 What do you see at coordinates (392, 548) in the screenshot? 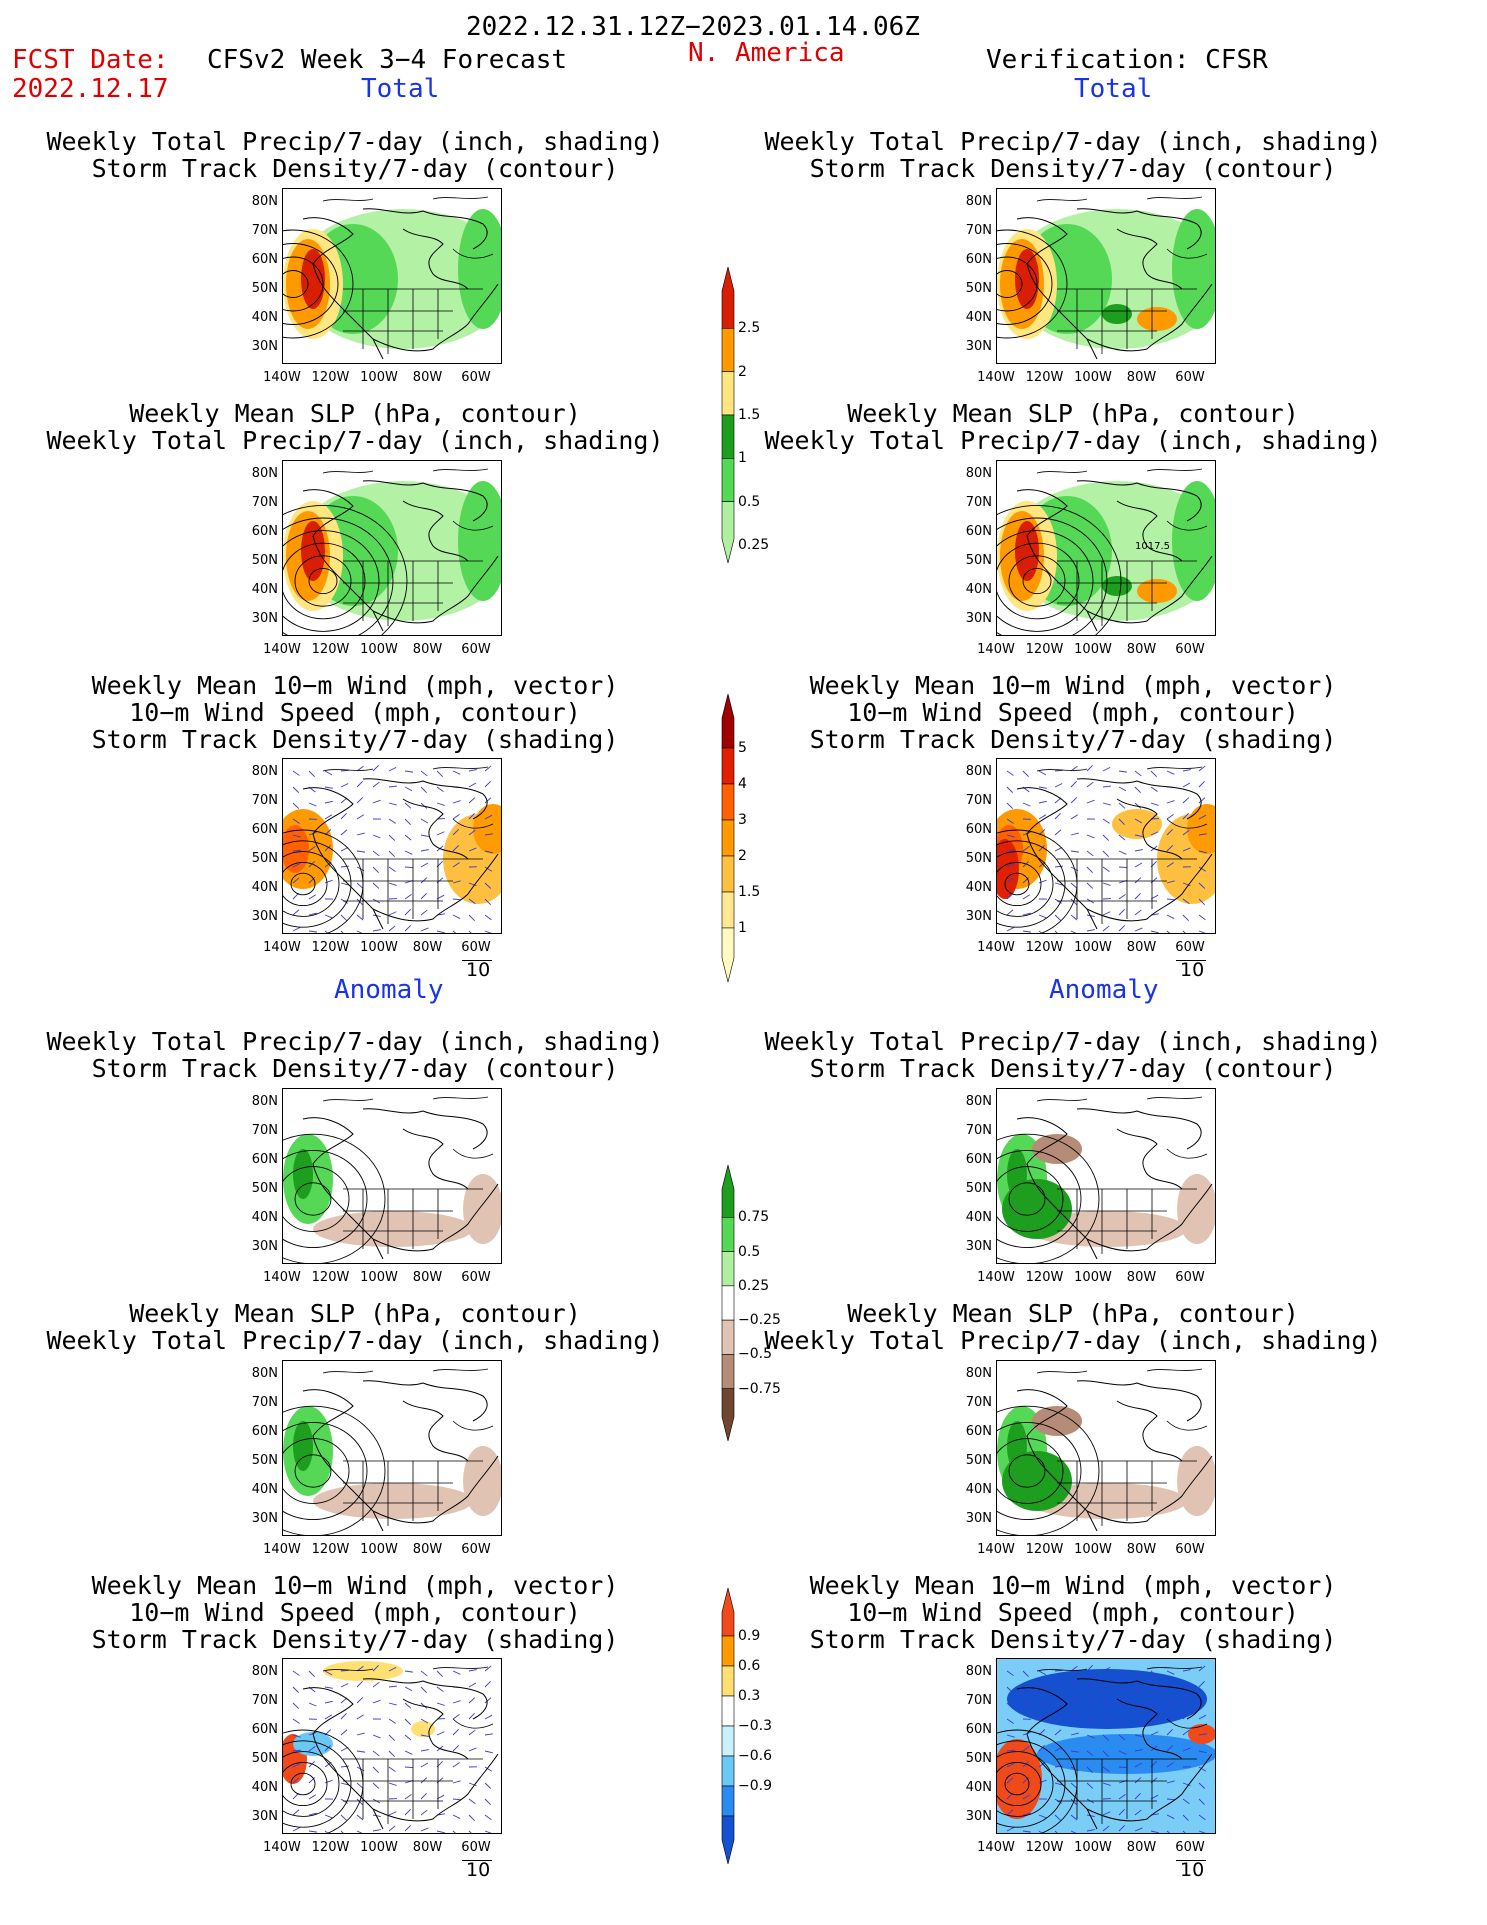
I see `map-panel-1-left` at bounding box center [392, 548].